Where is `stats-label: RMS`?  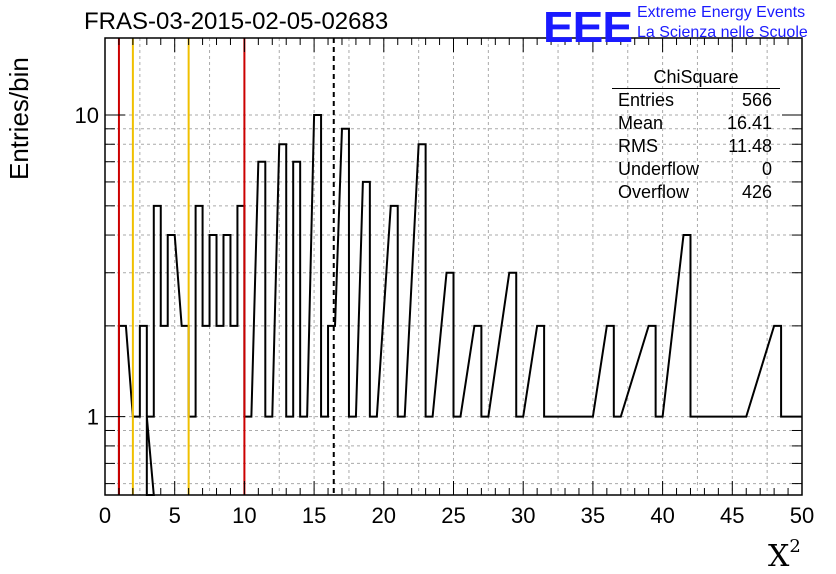
stats-label: RMS is located at coordinates (638, 146).